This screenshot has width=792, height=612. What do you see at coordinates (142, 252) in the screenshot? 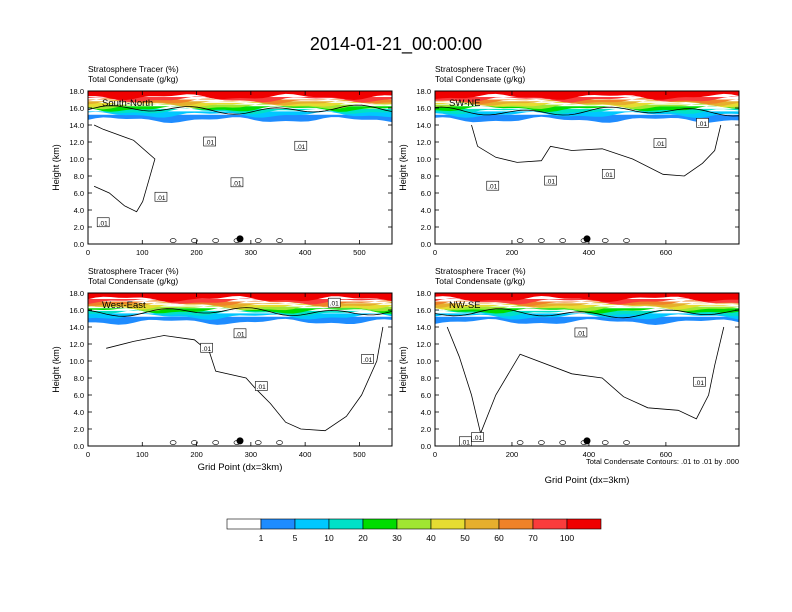
I see `x-tick-label: 100` at bounding box center [142, 252].